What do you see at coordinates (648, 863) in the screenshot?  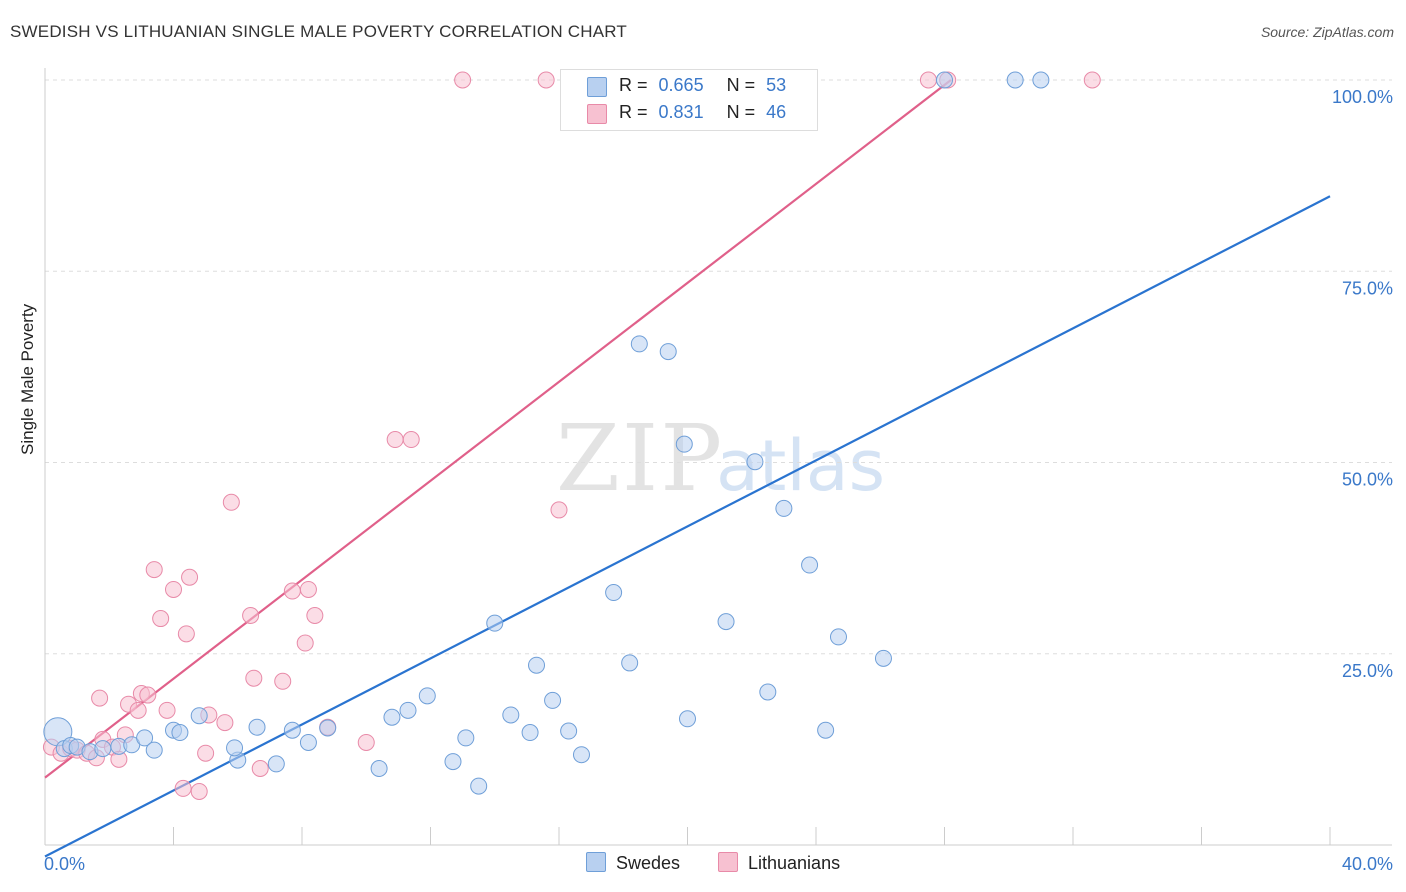 I see `bottom-legend-label-swedes: Swedes` at bounding box center [648, 863].